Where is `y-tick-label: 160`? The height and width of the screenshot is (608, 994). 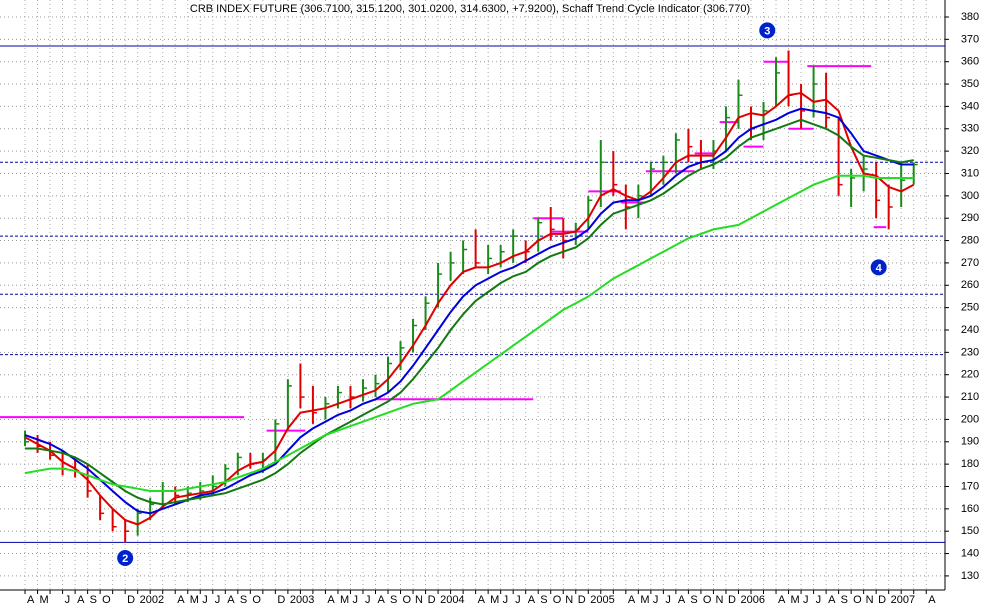 y-tick-label: 160 is located at coordinates (970, 509).